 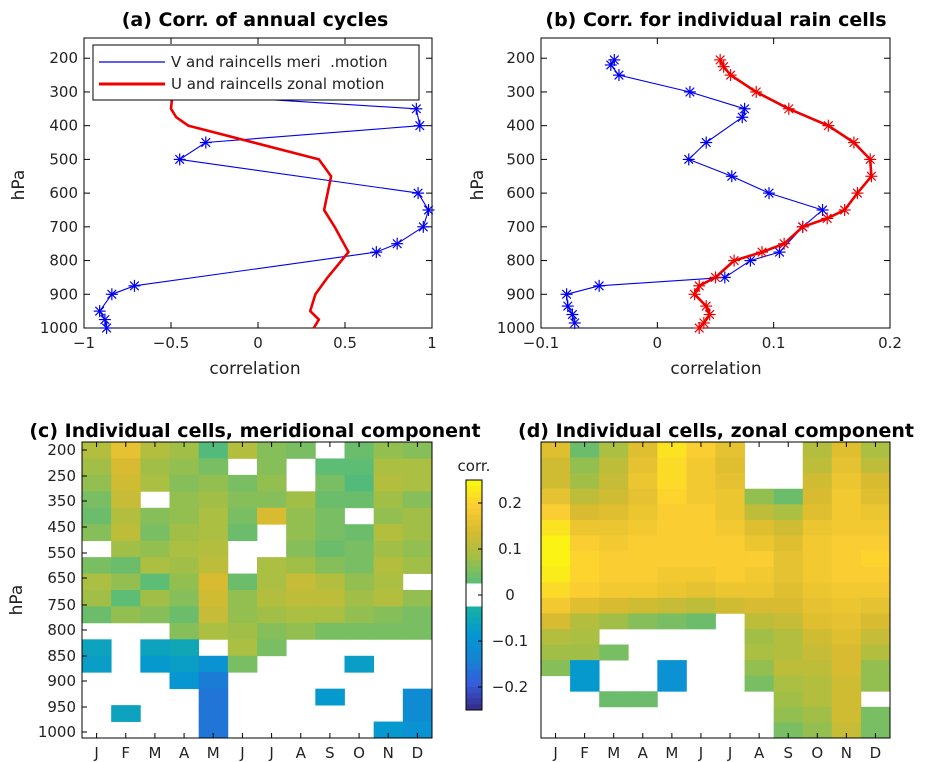 What do you see at coordinates (715, 20) in the screenshot?
I see `panel-b-title: (b) Corr. for individual rain cells` at bounding box center [715, 20].